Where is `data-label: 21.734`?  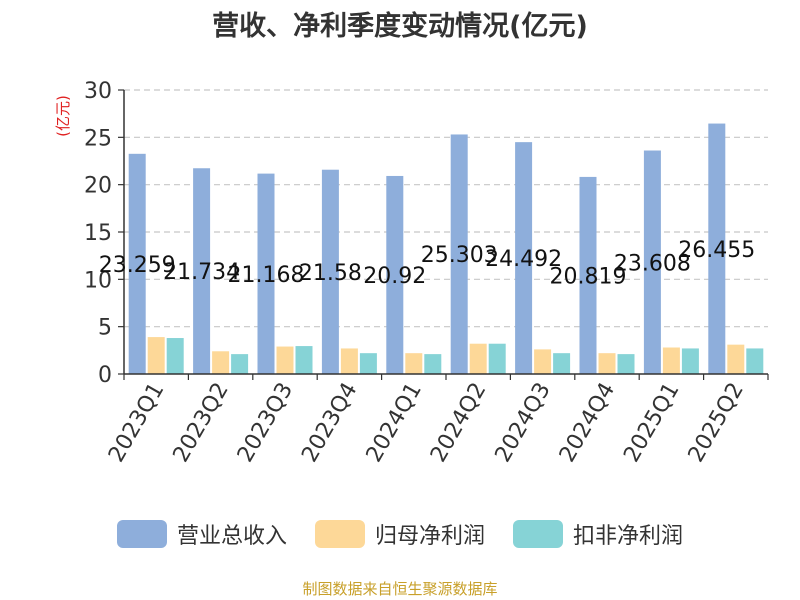 data-label: 21.734 is located at coordinates (201, 272).